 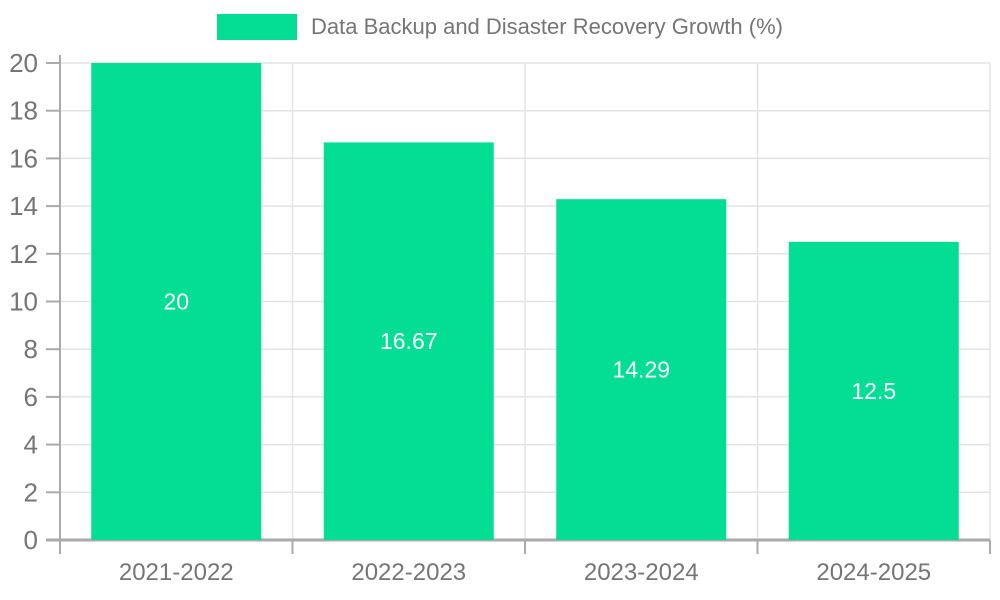 What do you see at coordinates (257, 27) in the screenshot?
I see `legend-color-swatch` at bounding box center [257, 27].